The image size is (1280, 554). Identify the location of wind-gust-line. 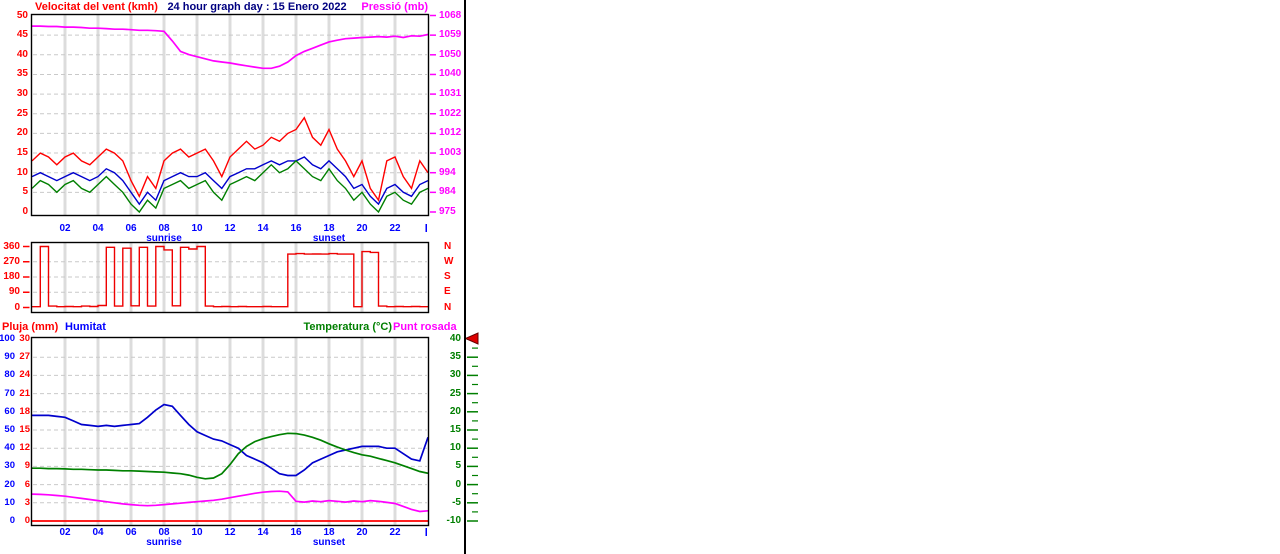
(230, 159).